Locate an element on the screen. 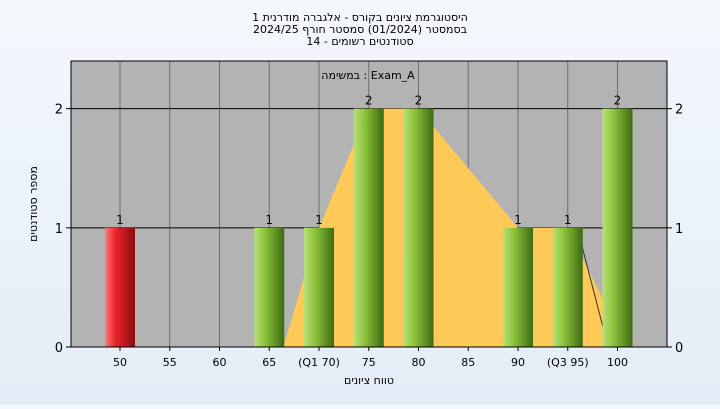  chart-title-line: בסמסטר (01/2024) סמסטר חורף 2024/25 is located at coordinates (360, 29).